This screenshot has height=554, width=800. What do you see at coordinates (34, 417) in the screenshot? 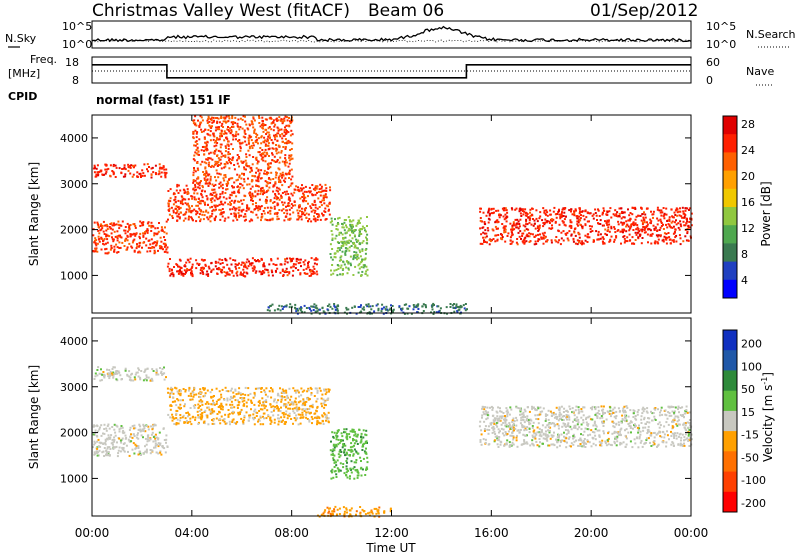
I see `velocity-ylabel: Slant Range [km]` at bounding box center [34, 417].